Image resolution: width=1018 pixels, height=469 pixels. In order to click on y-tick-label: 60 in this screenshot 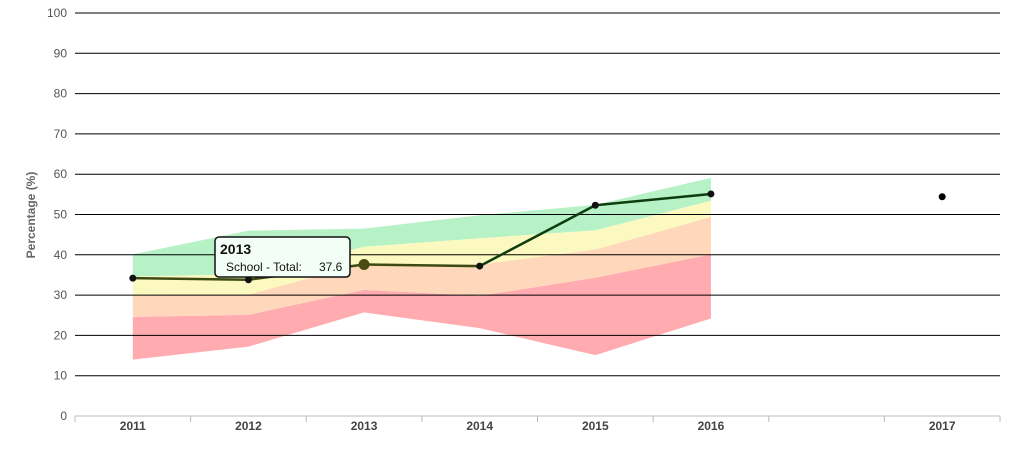, I will do `click(61, 174)`.